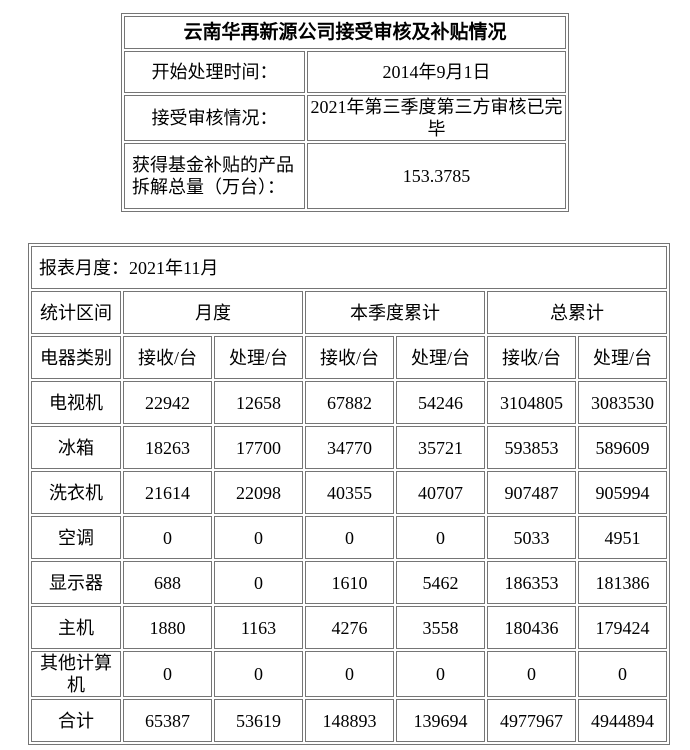 Image resolution: width=690 pixels, height=750 pixels. I want to click on category-cell: 洗衣机, so click(76, 492).